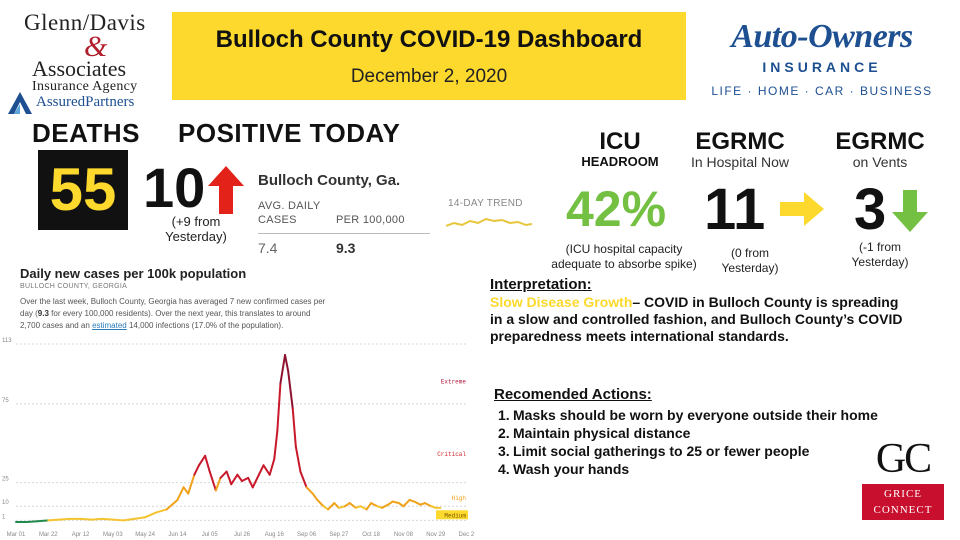 Image resolution: width=960 pixels, height=540 pixels. Describe the element at coordinates (451, 454) in the screenshot. I see `zone-label: Critical` at that location.